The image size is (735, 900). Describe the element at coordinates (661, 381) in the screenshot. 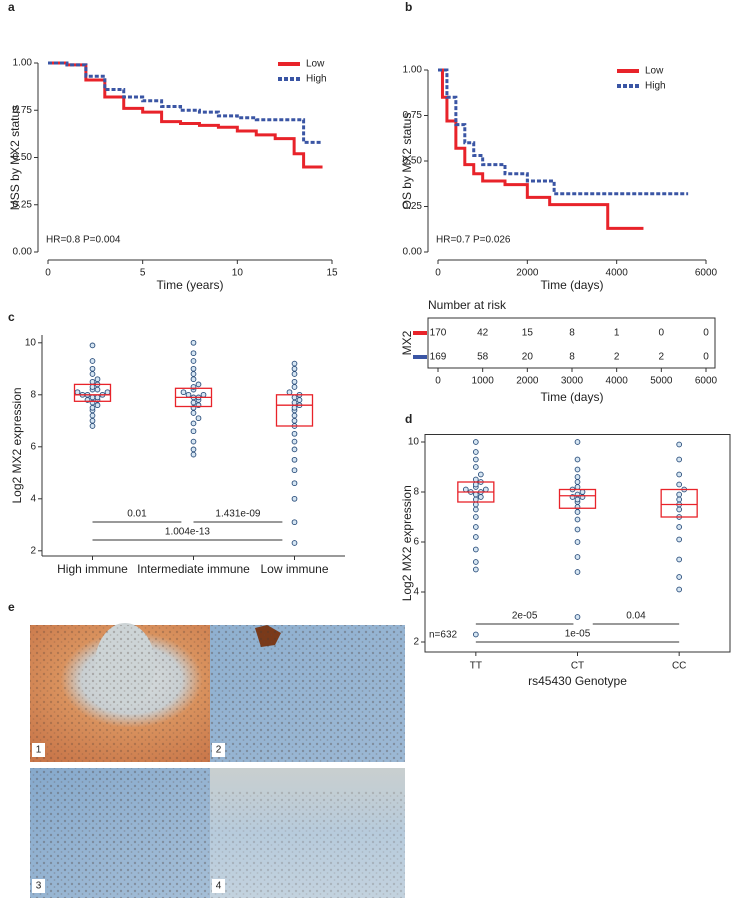

I see `x-tick-label: 5000` at that location.